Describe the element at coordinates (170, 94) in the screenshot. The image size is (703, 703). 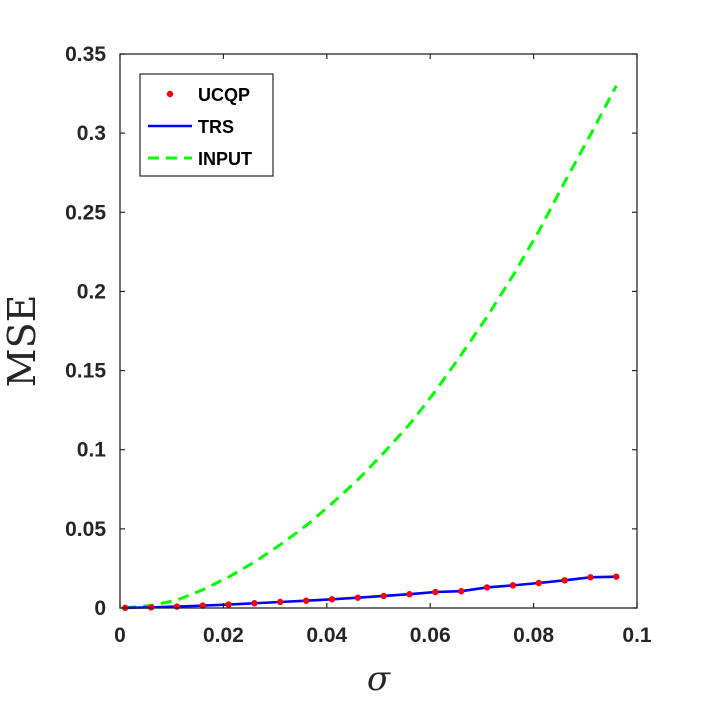
I see `legend-ucqp-marker` at that location.